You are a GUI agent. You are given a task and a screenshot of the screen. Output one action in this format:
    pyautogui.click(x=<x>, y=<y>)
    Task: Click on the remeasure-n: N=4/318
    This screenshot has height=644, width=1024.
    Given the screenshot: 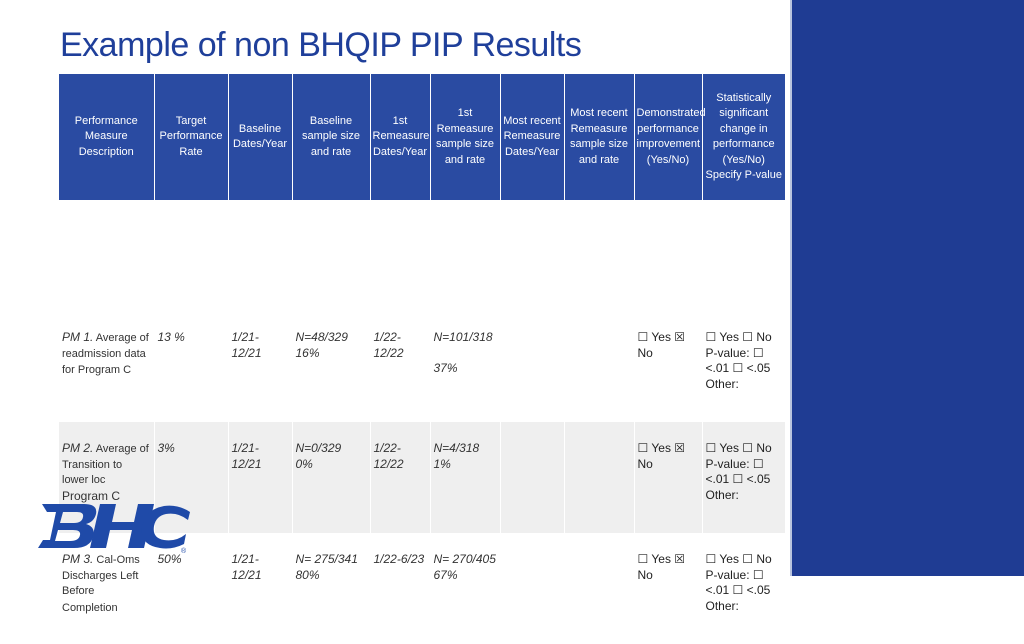 What is the action you would take?
    pyautogui.click(x=456, y=448)
    